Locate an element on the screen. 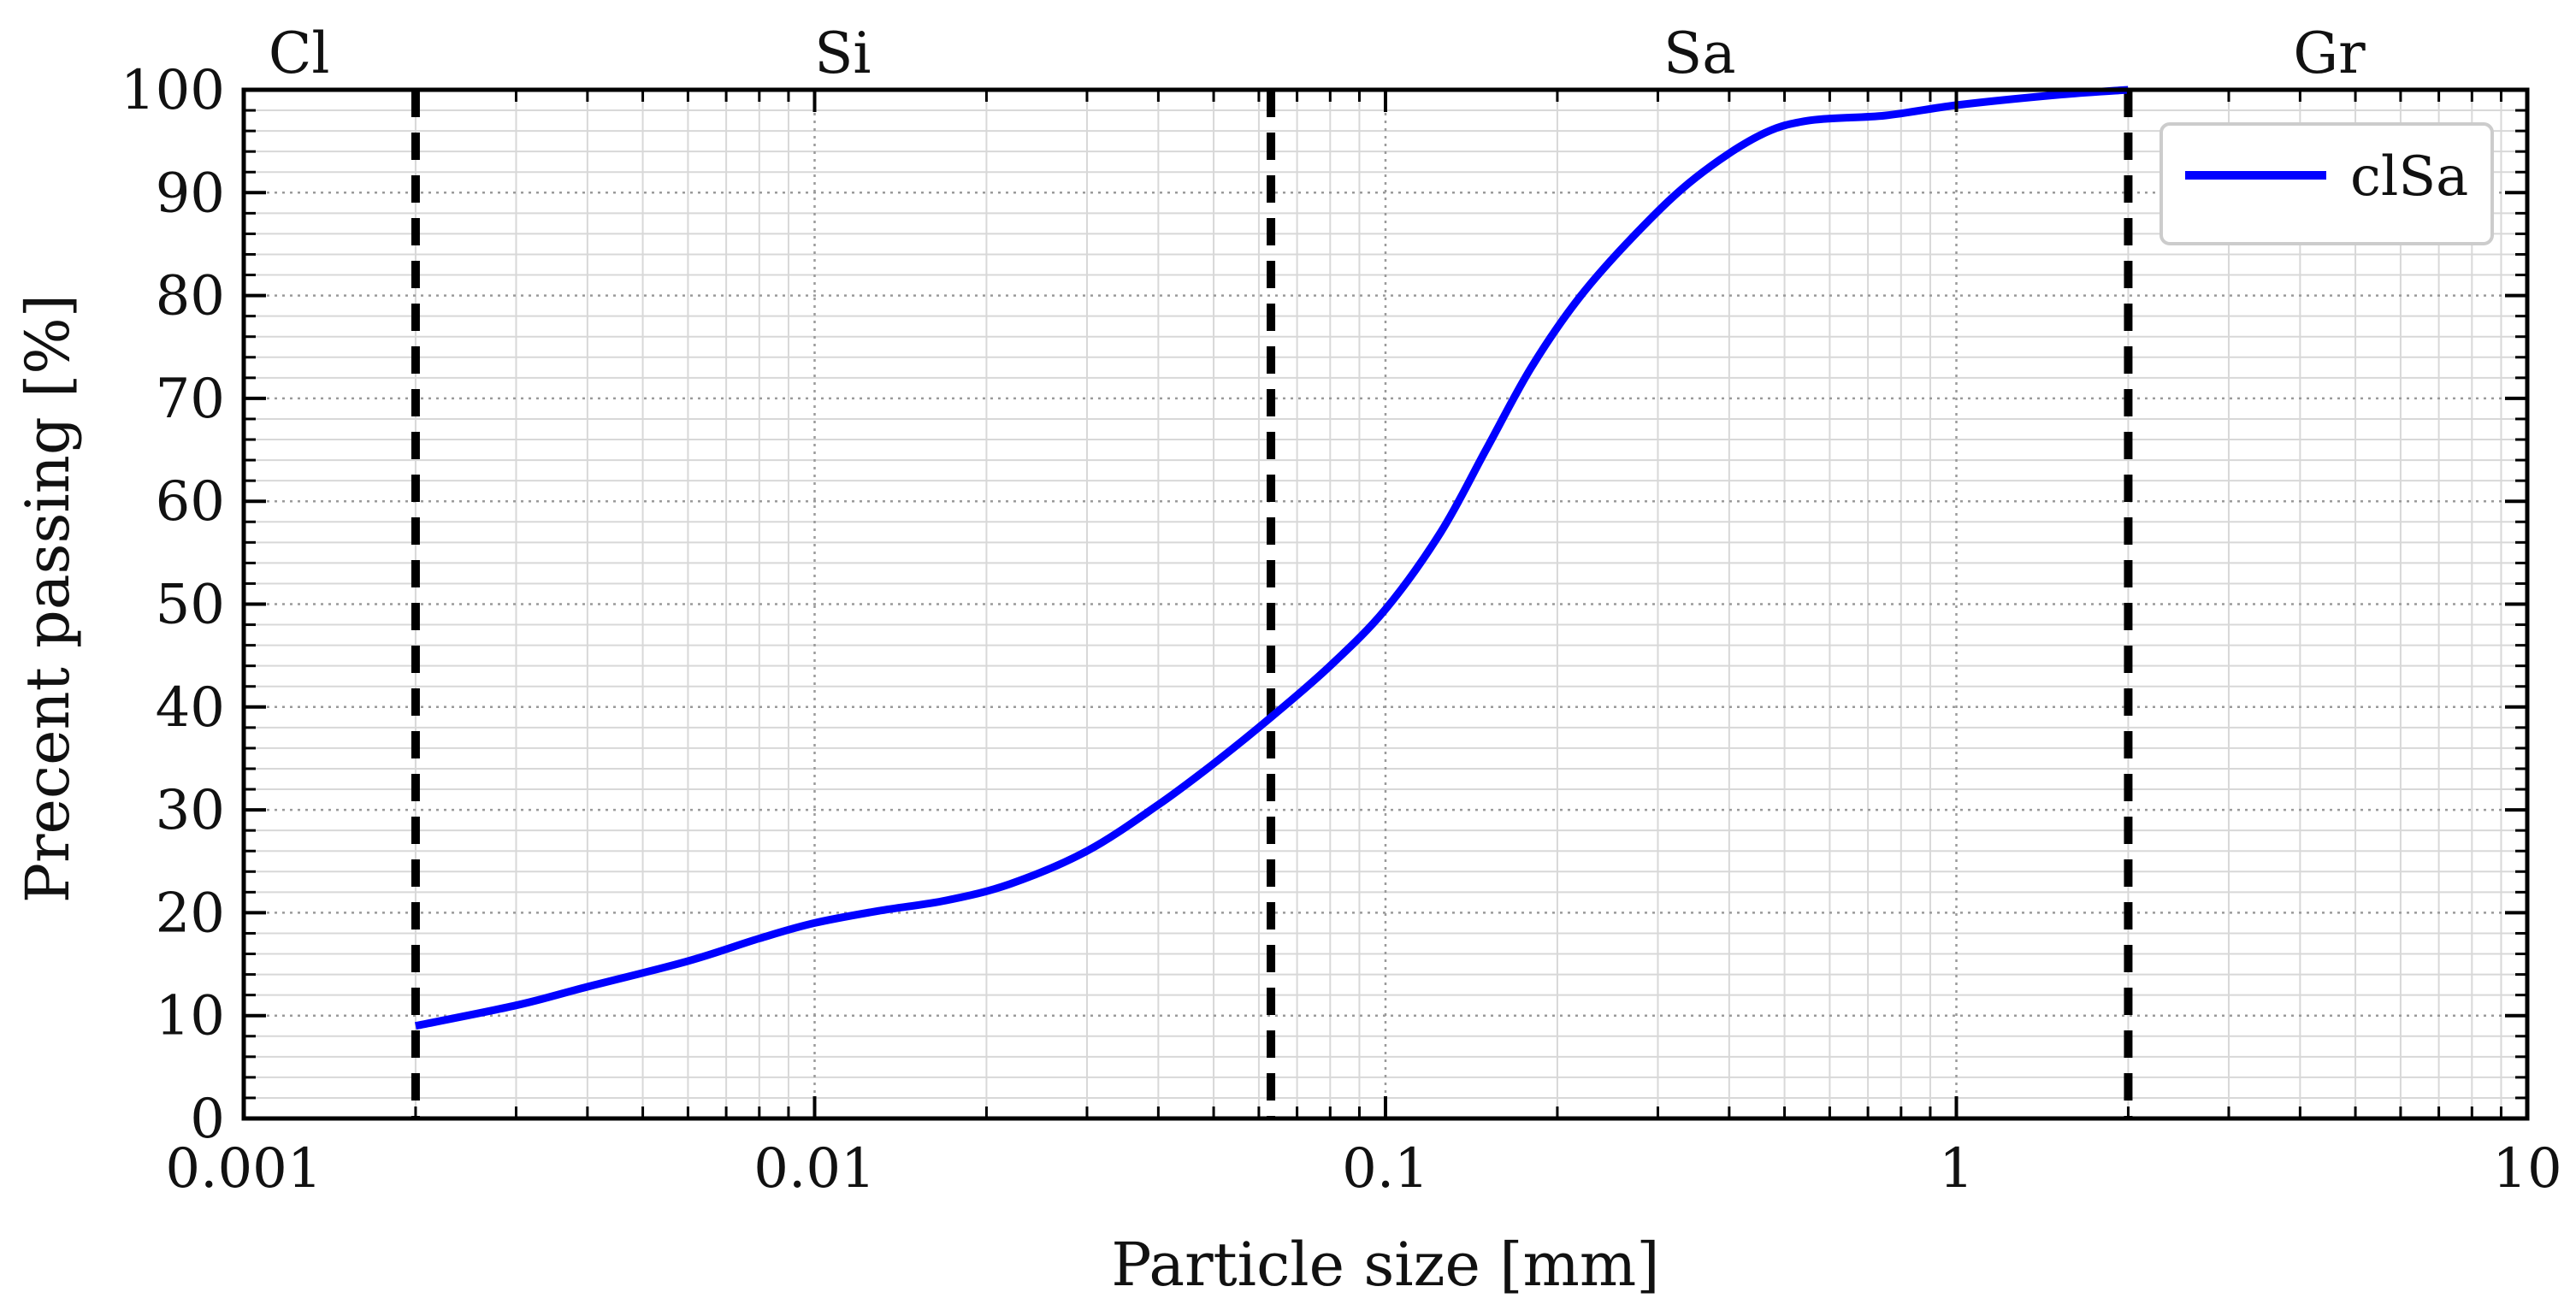  x-tick-label: 1 is located at coordinates (1956, 1169).